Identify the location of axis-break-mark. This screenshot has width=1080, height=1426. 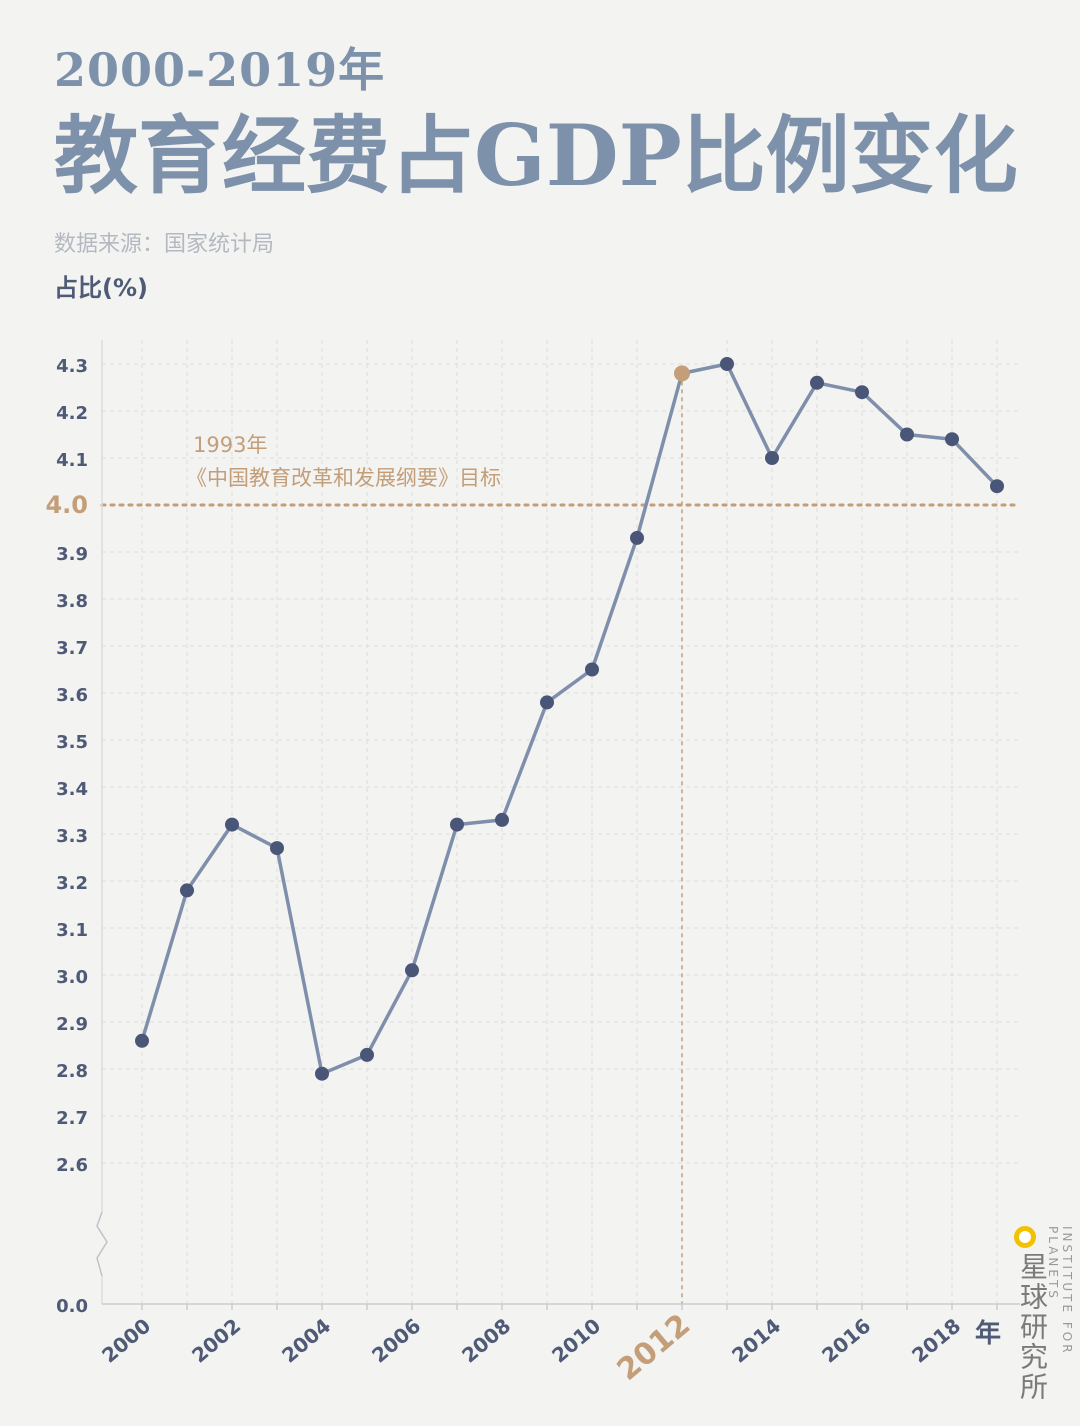
(102, 1244).